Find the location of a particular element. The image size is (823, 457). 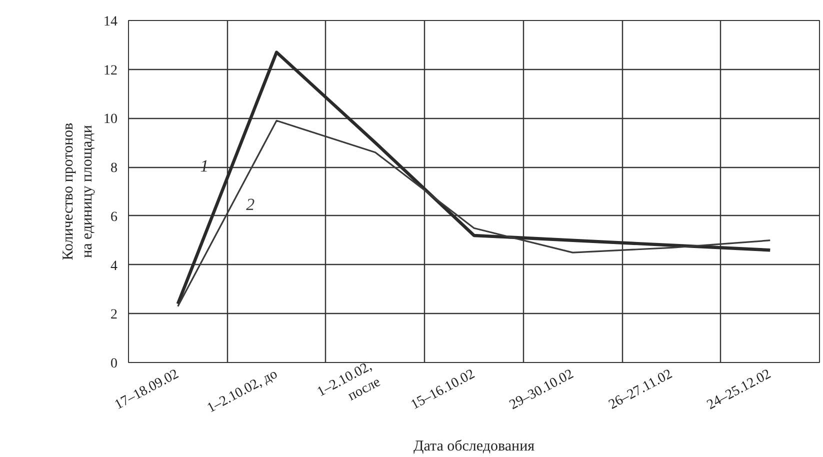

y-tick-label: 6 is located at coordinates (114, 217).